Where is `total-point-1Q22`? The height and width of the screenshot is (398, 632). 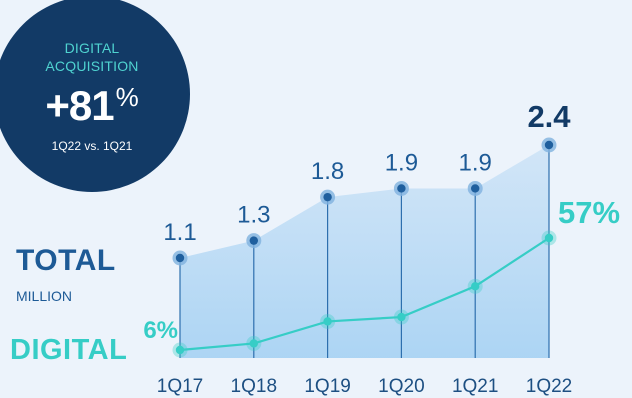 total-point-1Q22 is located at coordinates (549, 145).